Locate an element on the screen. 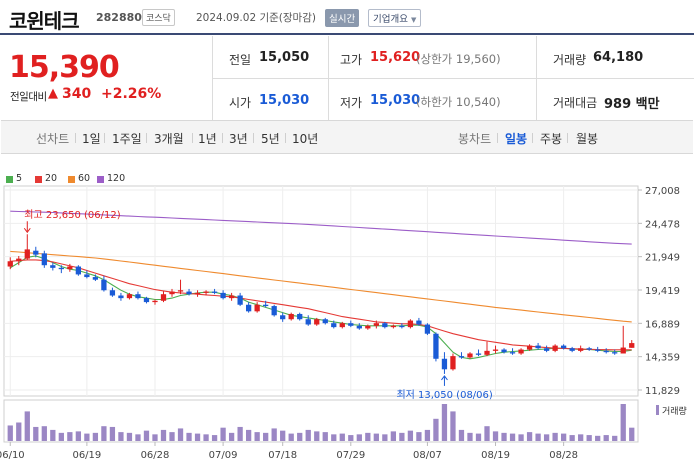  high-value: 15,620 is located at coordinates (395, 57).